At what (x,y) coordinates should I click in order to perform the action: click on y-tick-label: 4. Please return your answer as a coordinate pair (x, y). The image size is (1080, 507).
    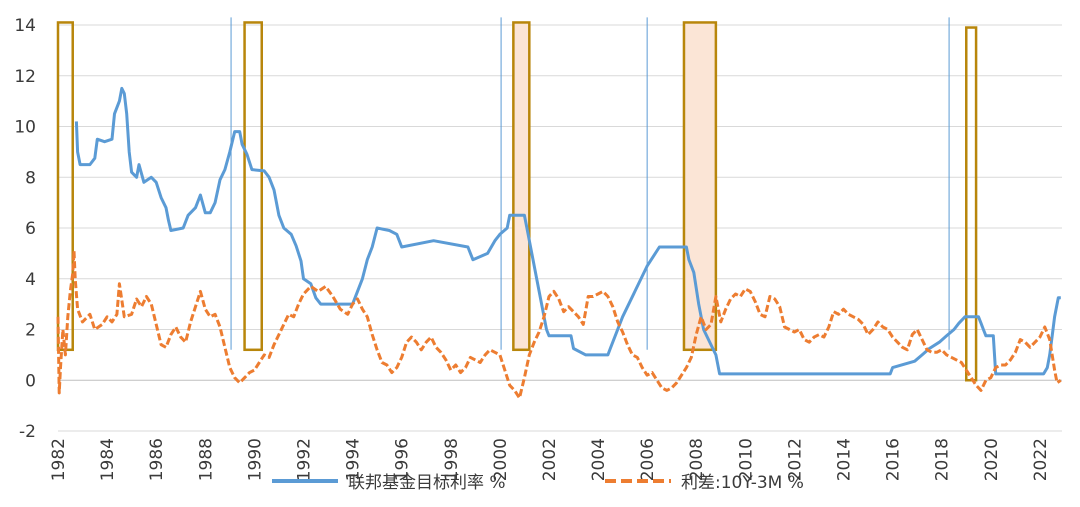
    Looking at the image, I should click on (30, 280).